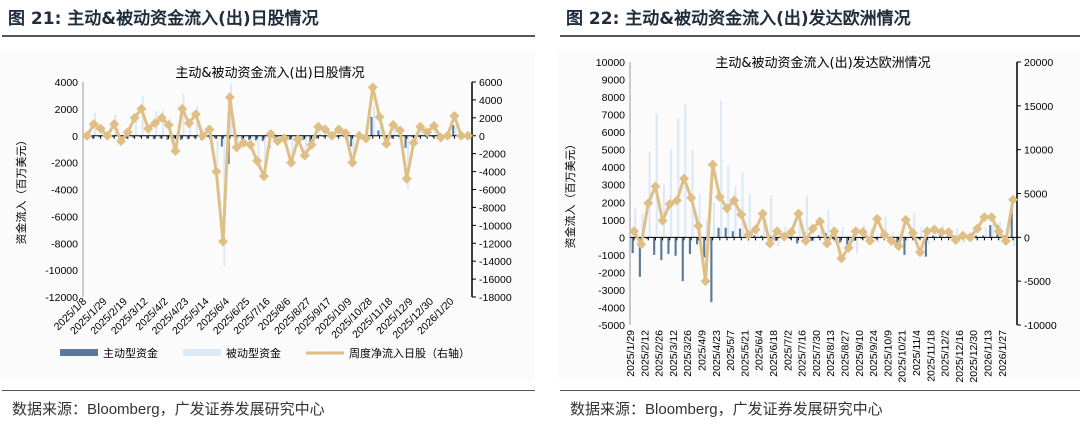  What do you see at coordinates (1036, 195) in the screenshot?
I see `y2-tick-label: 5000` at bounding box center [1036, 195].